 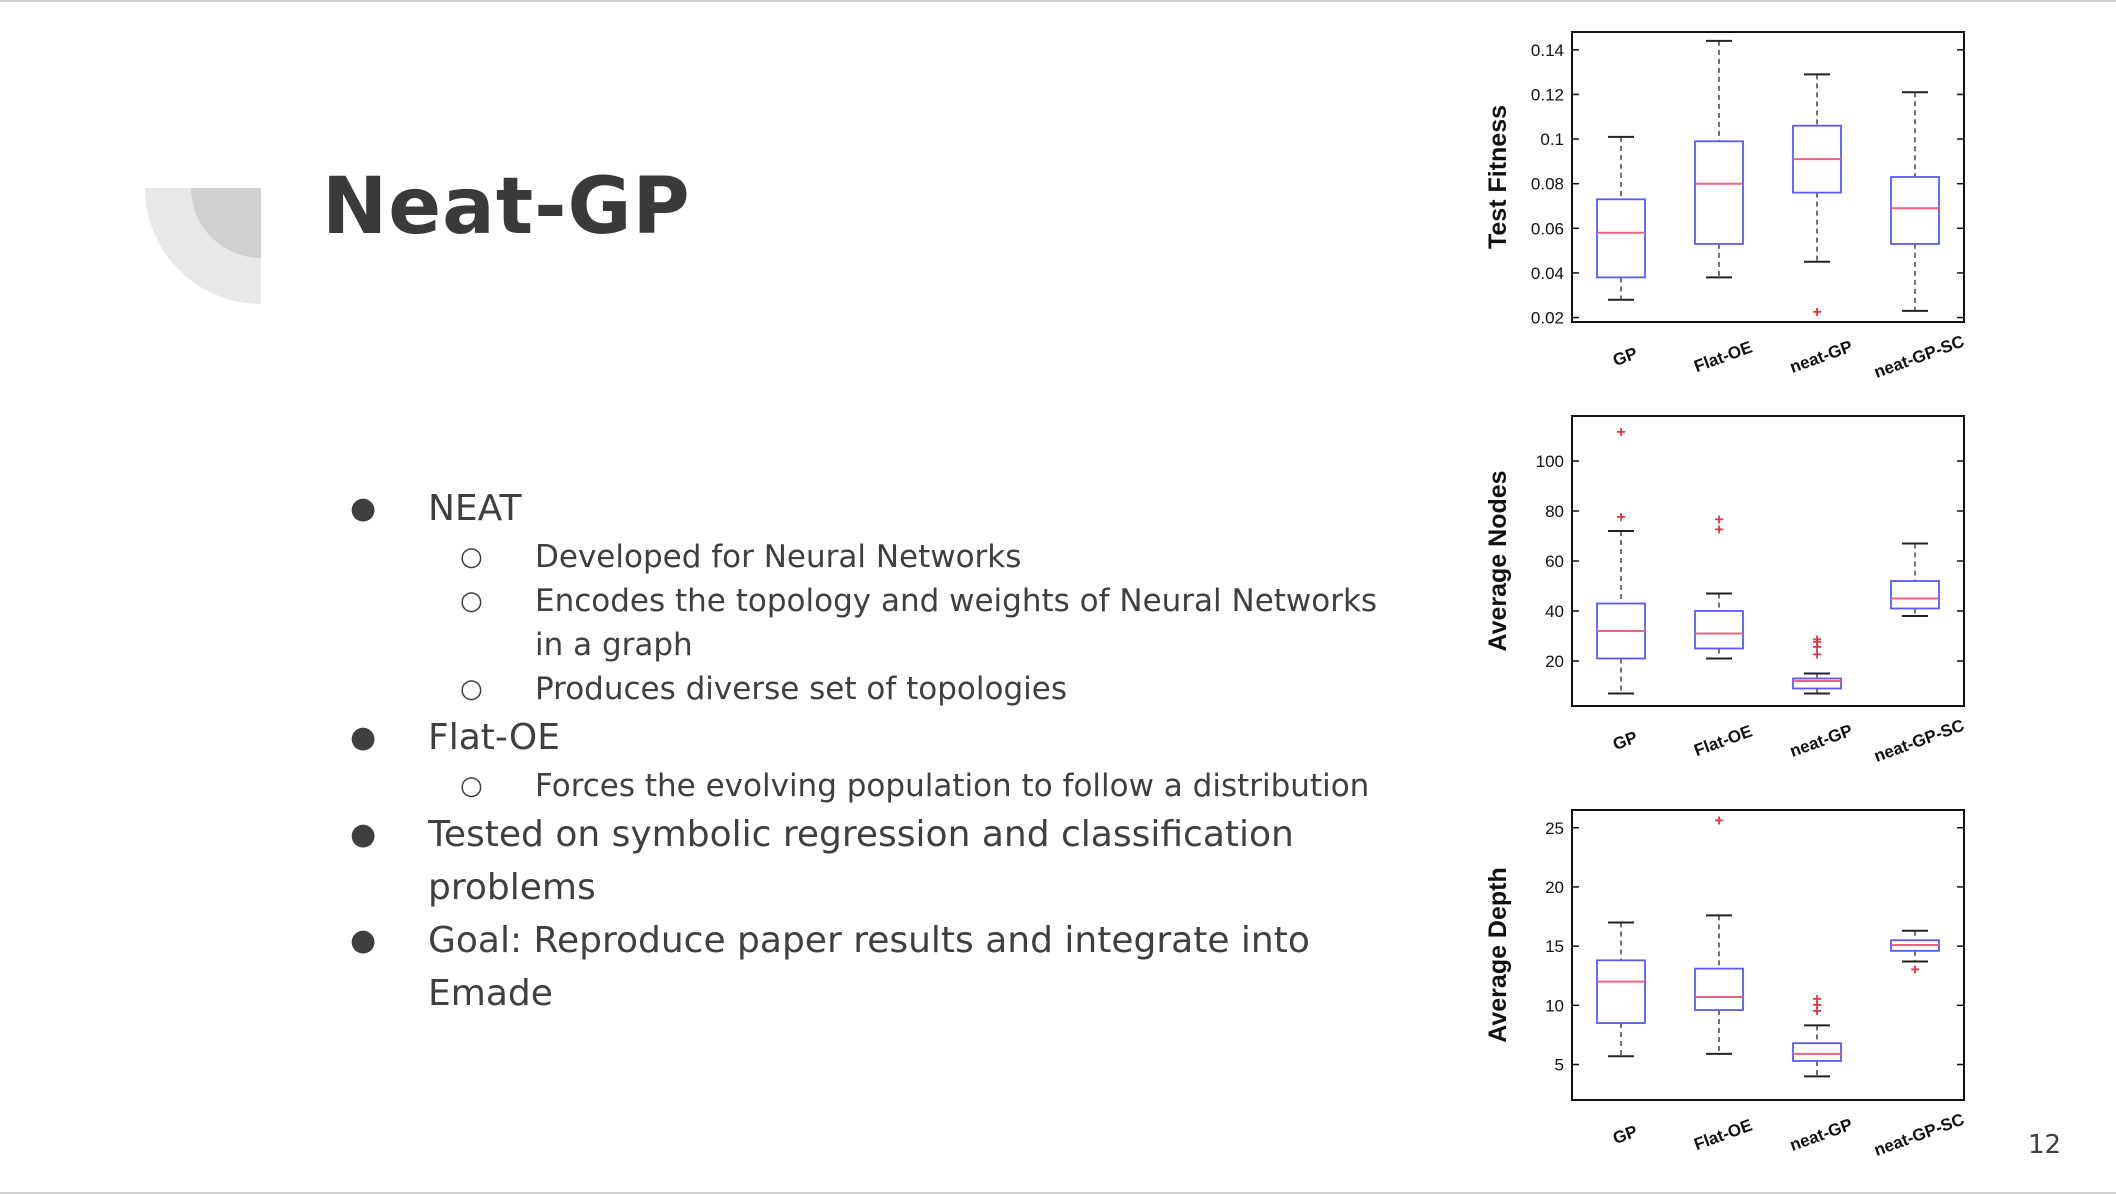 What do you see at coordinates (1547, 273) in the screenshot?
I see `y-tick-label: 0.04` at bounding box center [1547, 273].